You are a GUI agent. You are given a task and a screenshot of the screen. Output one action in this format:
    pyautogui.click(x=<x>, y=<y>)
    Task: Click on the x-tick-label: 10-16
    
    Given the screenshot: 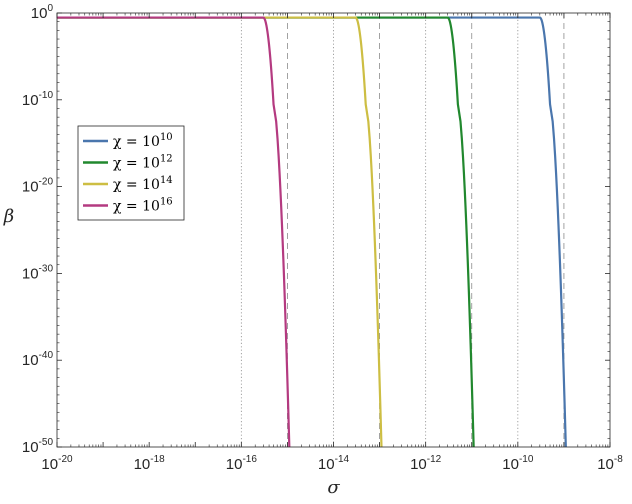 What is the action you would take?
    pyautogui.click(x=242, y=463)
    